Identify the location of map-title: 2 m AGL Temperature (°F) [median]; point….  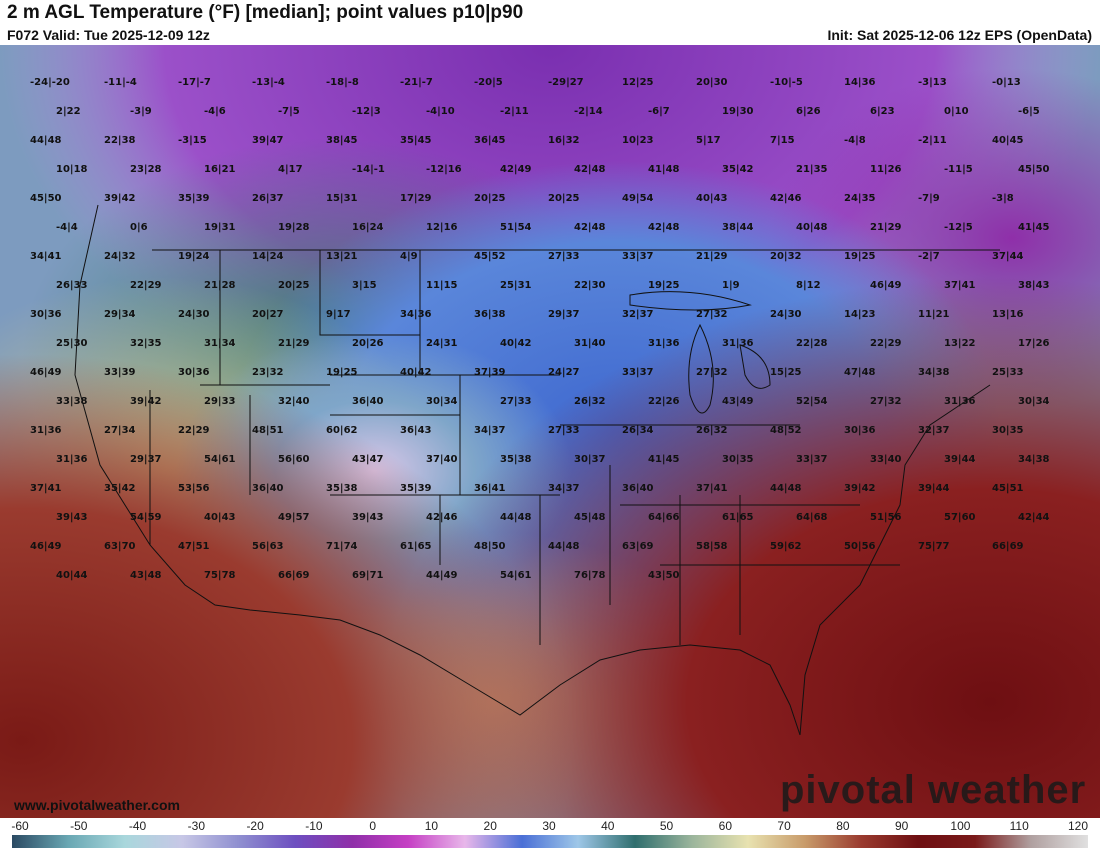
(265, 12).